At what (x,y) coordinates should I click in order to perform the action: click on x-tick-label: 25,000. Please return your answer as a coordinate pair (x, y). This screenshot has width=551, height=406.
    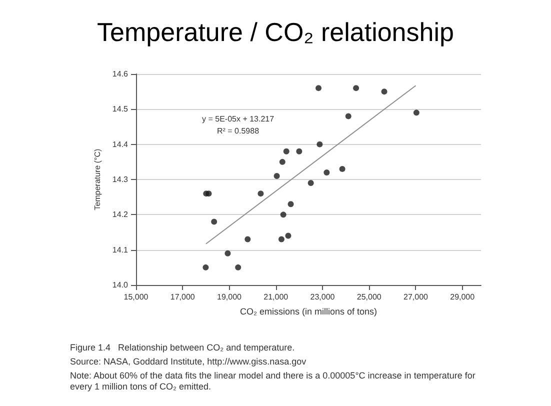
    Looking at the image, I should click on (369, 297).